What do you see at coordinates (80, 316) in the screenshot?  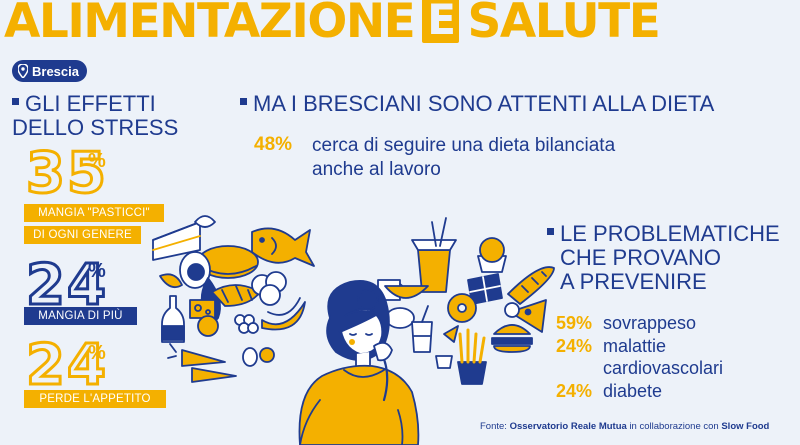 I see `stat-label: MANGIA DI PIÙ` at bounding box center [80, 316].